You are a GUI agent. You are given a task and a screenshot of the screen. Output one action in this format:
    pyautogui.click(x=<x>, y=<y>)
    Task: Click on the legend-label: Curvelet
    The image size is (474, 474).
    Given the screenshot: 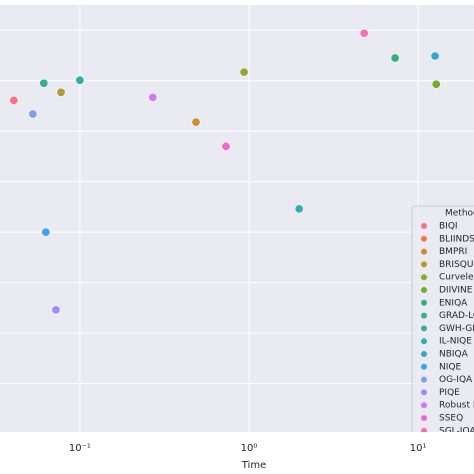 What is the action you would take?
    pyautogui.click(x=456, y=278)
    